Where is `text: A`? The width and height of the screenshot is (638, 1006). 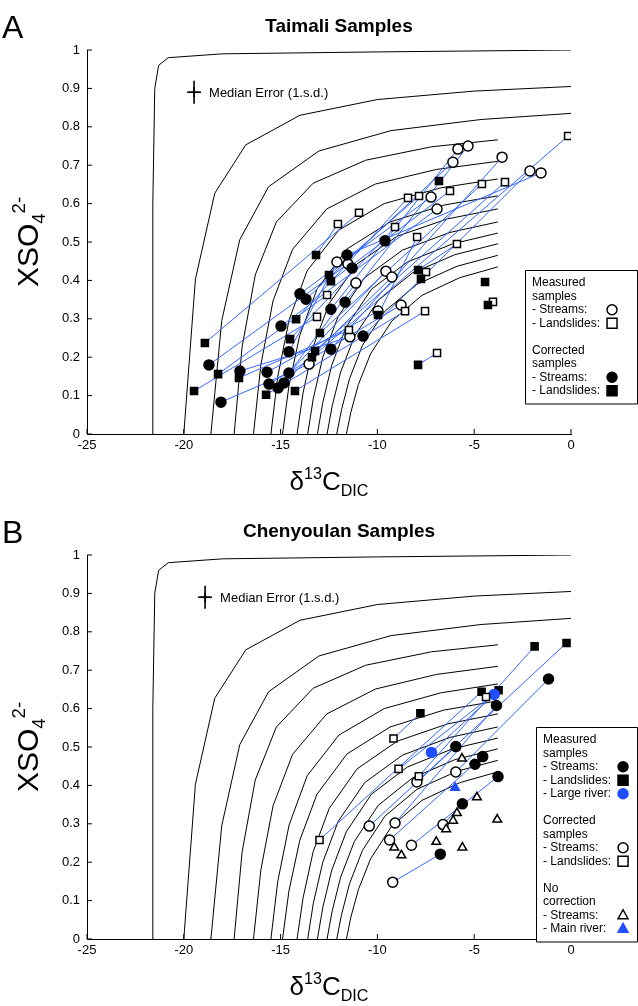
text: A is located at coordinates (13, 27).